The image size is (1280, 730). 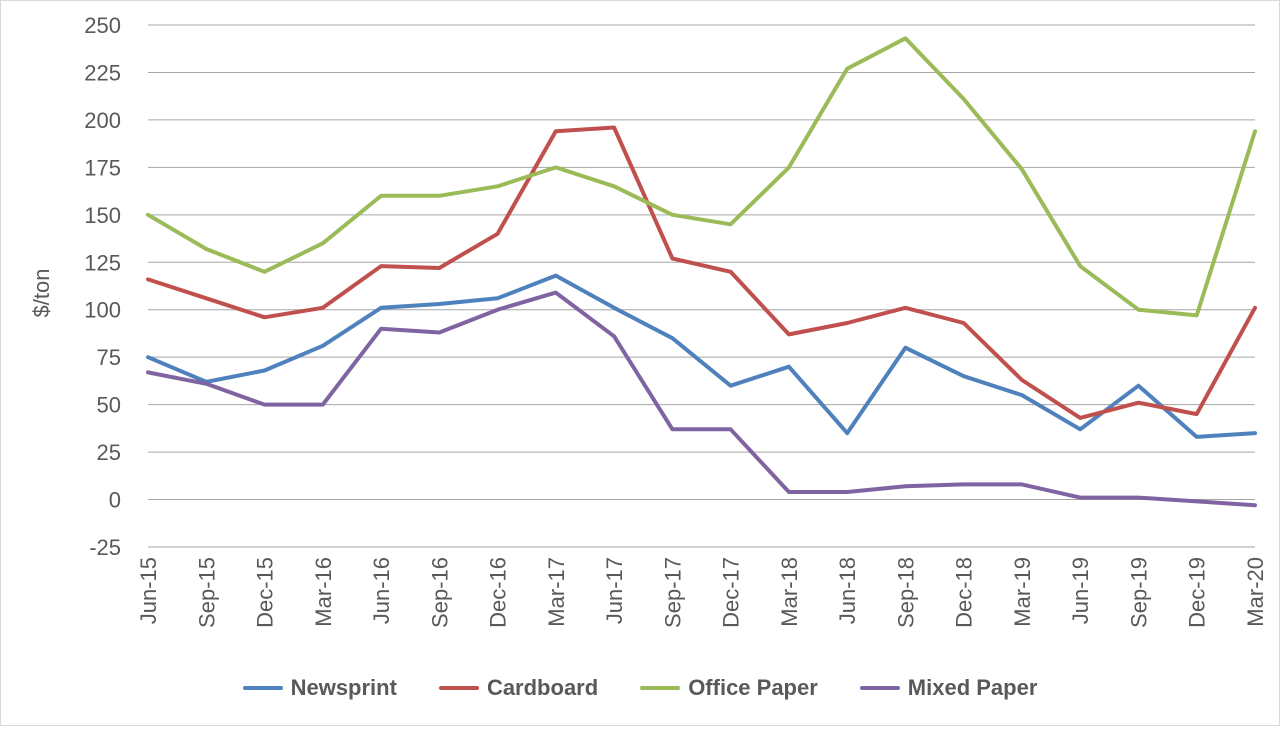 I want to click on y-axis-tick-labels: -25 0 25 50 75 100 125 150 175 200 225 250, so click(x=102, y=286).